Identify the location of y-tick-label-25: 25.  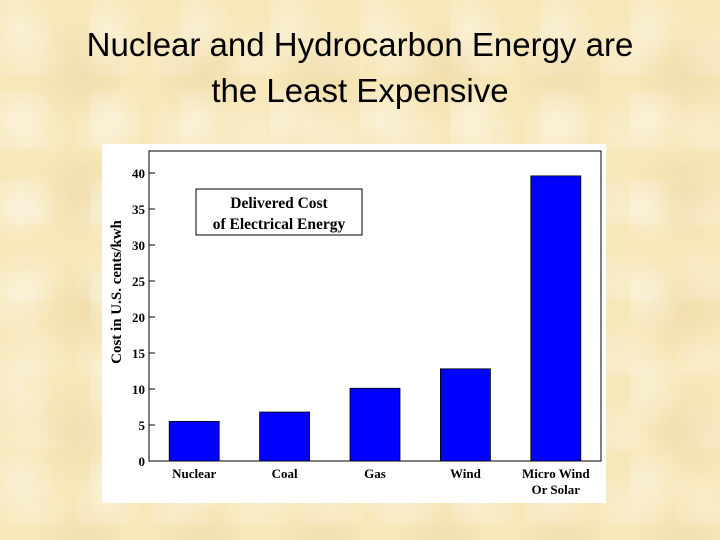
(139, 281).